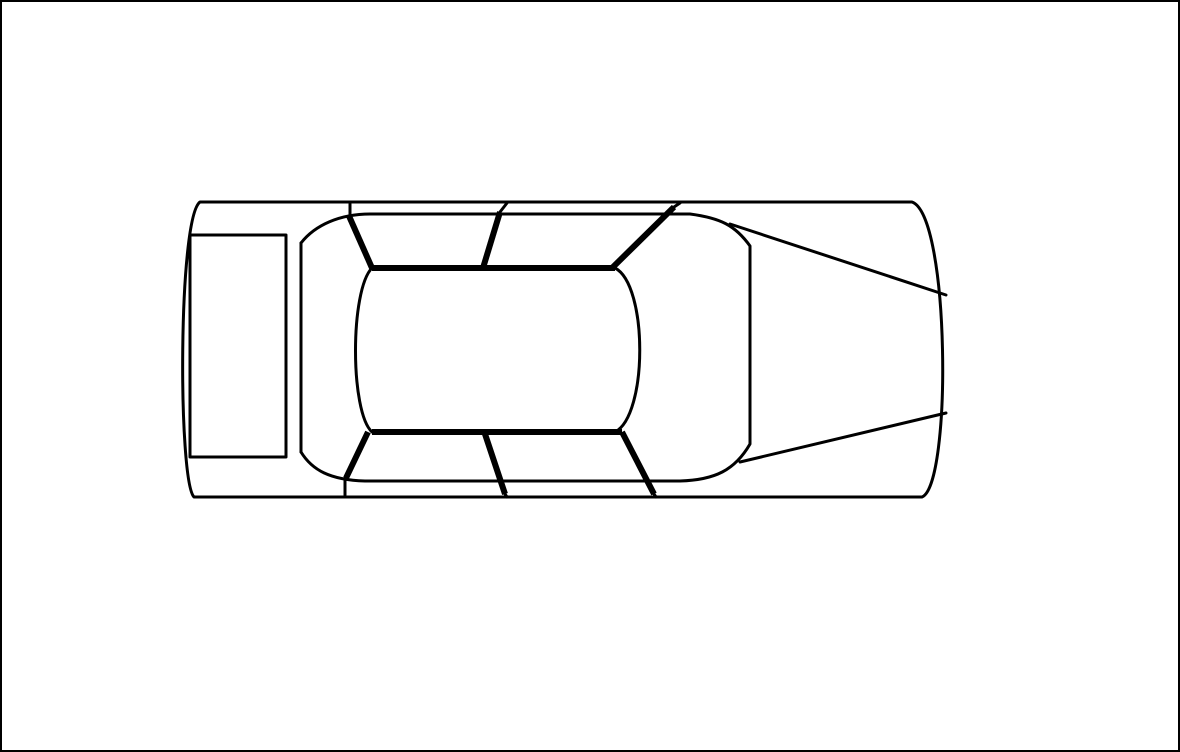  Describe the element at coordinates (590, 207) in the screenshot. I see `door-edge-top` at that location.